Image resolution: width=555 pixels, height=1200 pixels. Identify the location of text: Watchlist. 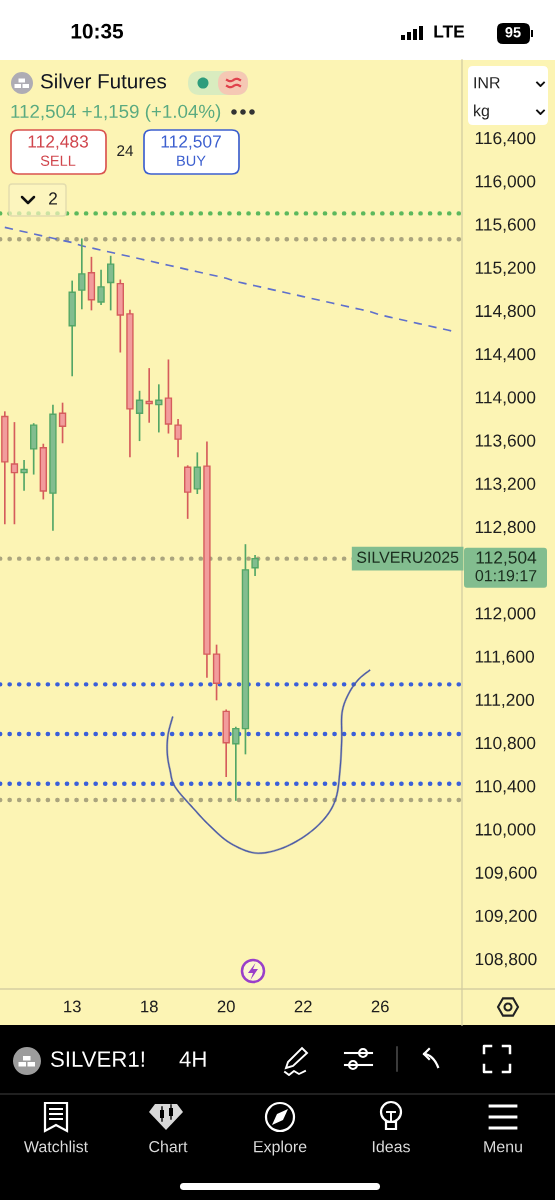
(55, 1146).